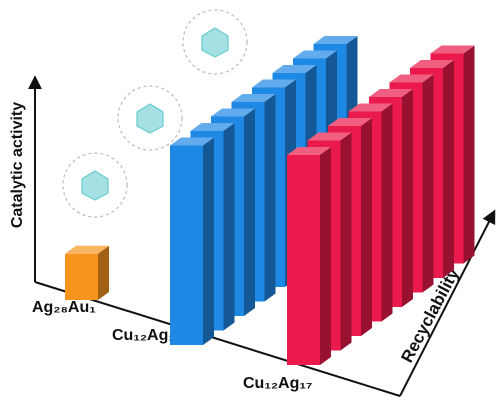 The height and width of the screenshot is (415, 500). What do you see at coordinates (64, 307) in the screenshot?
I see `category-label: Ag₂₈Au₁` at bounding box center [64, 307].